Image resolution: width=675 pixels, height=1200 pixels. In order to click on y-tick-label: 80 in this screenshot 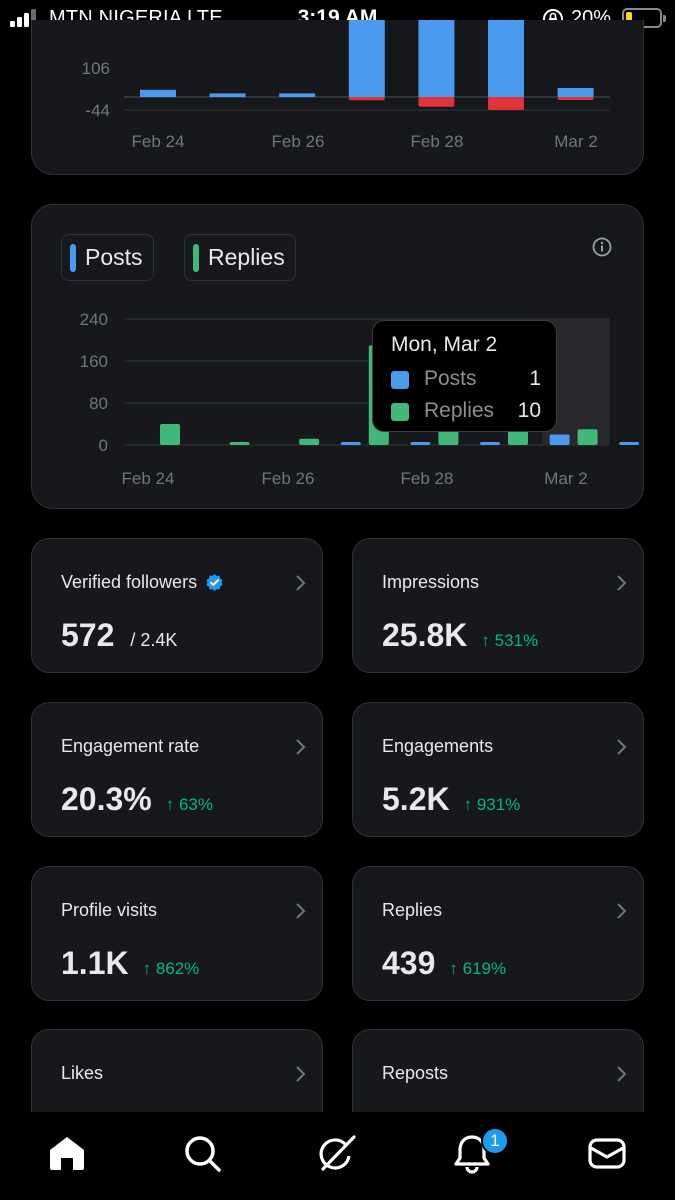, I will do `click(98, 403)`.